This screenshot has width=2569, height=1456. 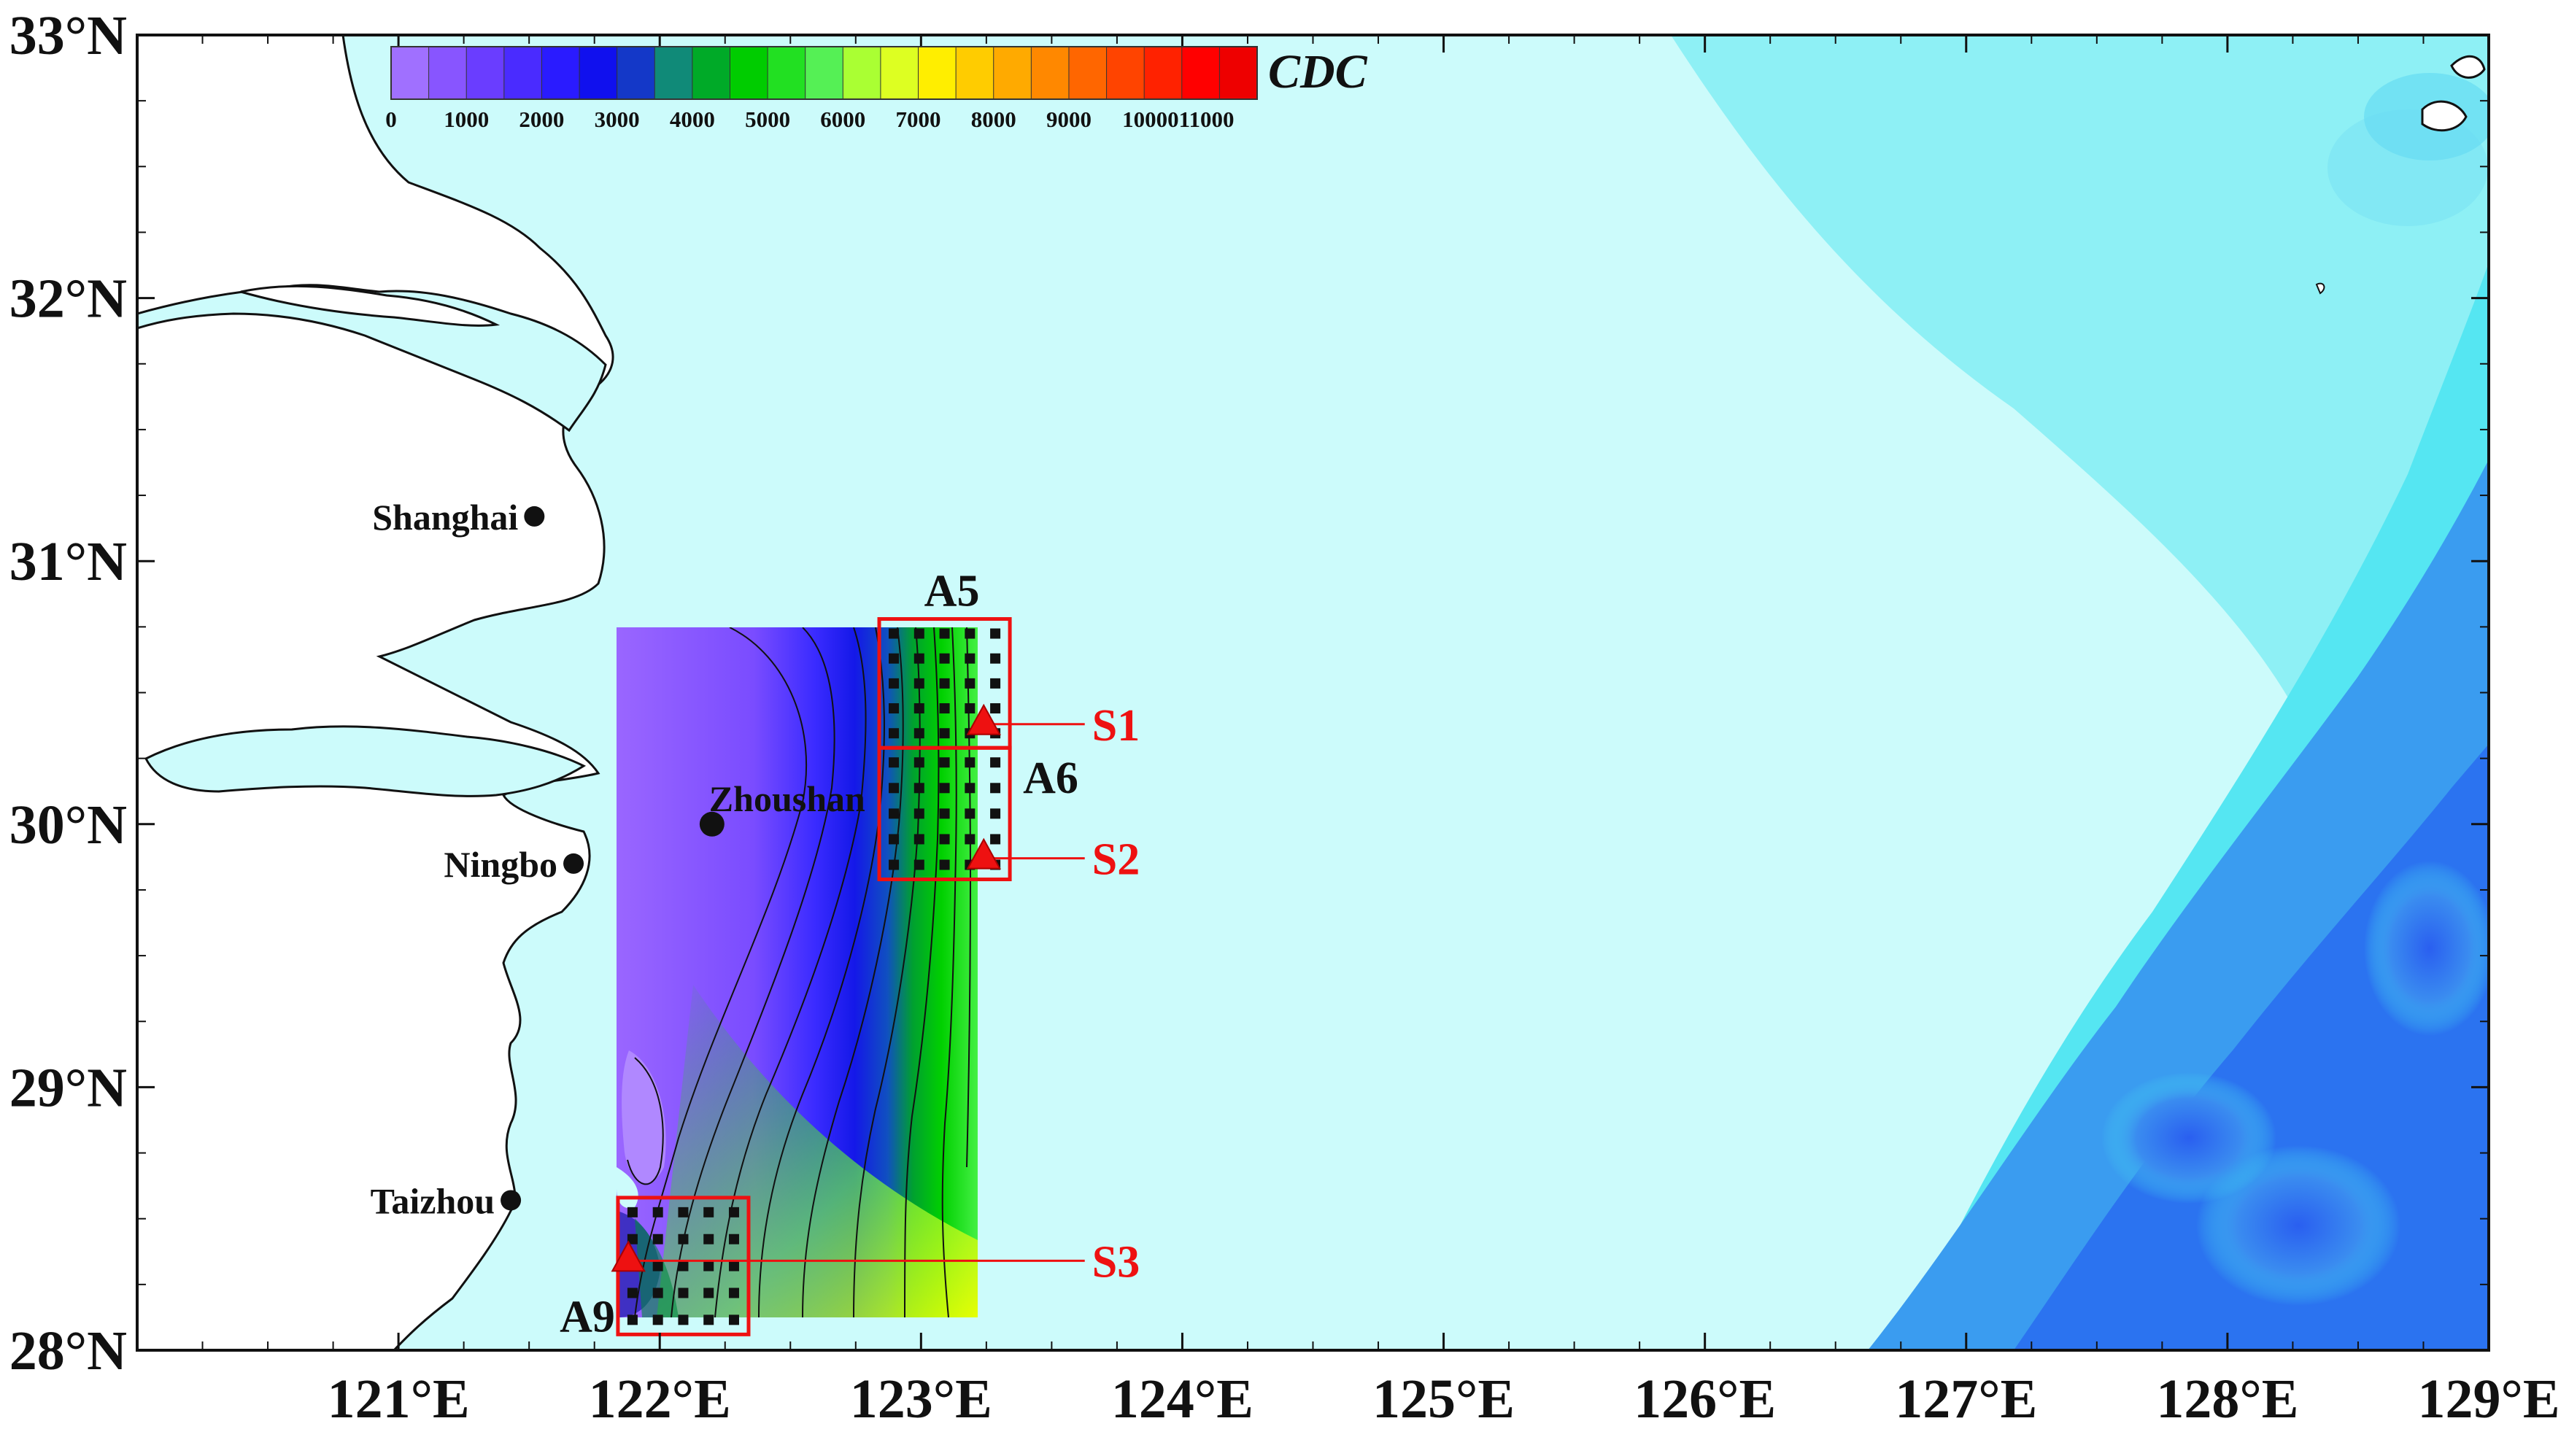 I want to click on lat-tick-label: 31°N, so click(x=68, y=561).